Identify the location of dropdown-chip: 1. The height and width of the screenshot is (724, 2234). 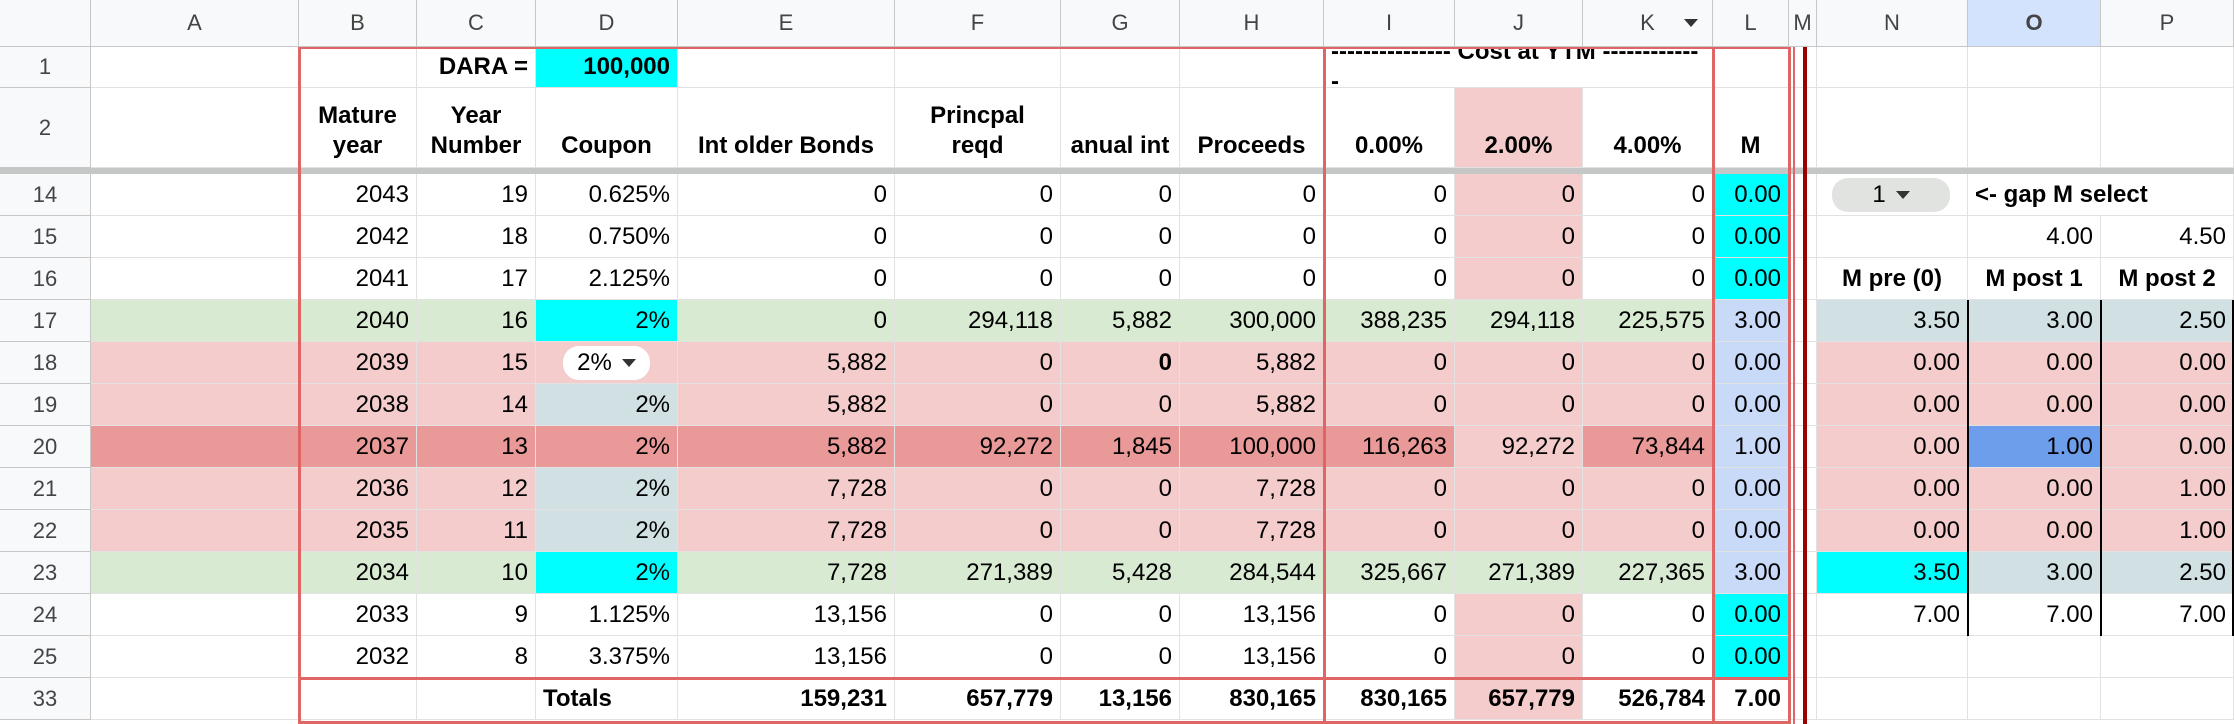
(1891, 194).